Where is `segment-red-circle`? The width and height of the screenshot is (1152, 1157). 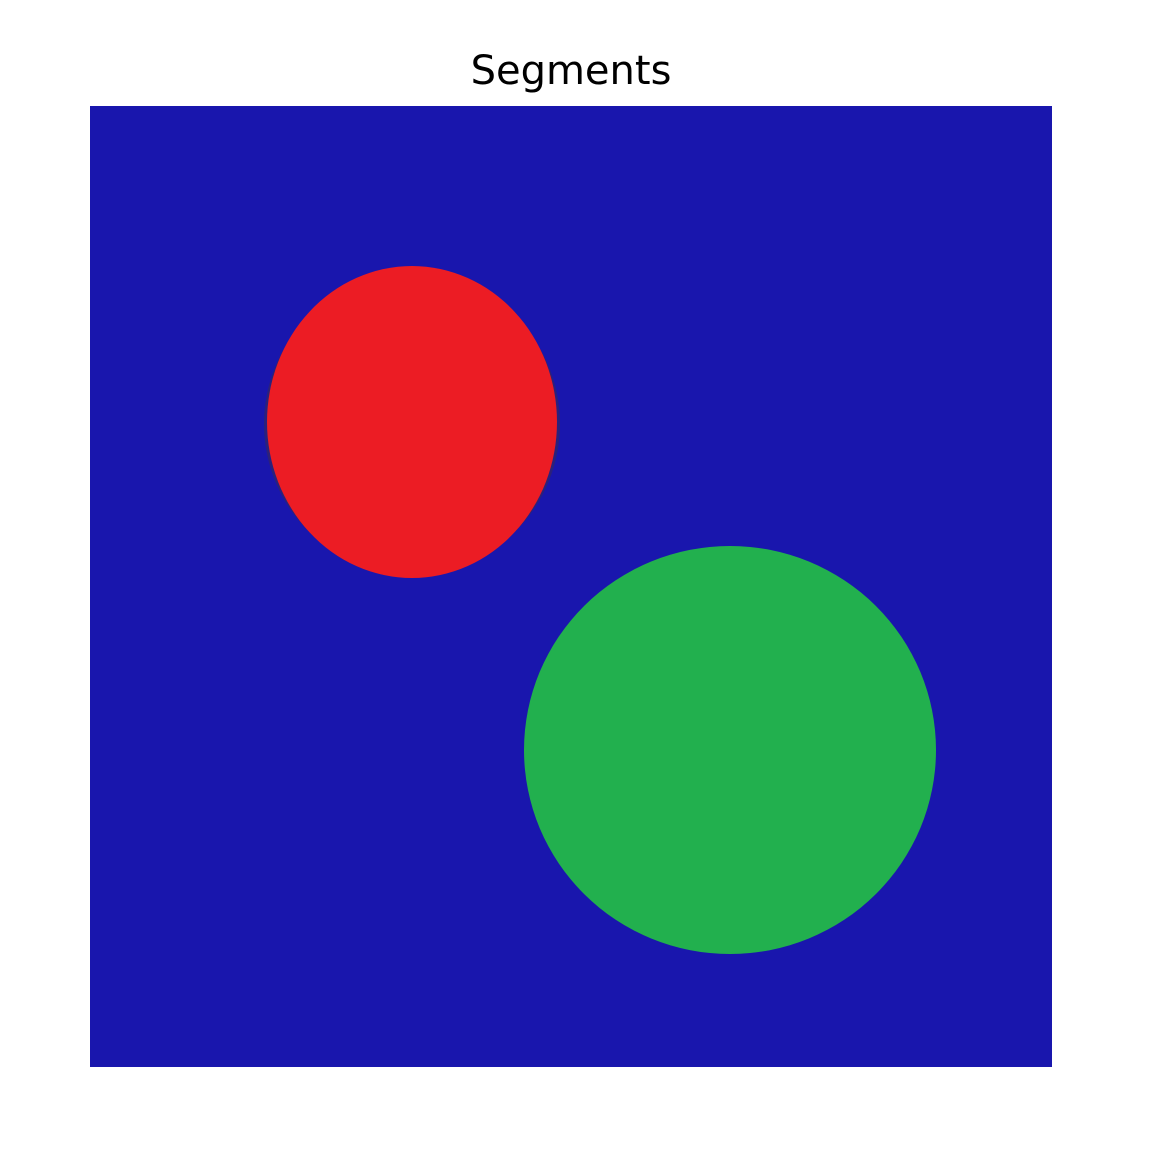
segment-red-circle is located at coordinates (412, 422).